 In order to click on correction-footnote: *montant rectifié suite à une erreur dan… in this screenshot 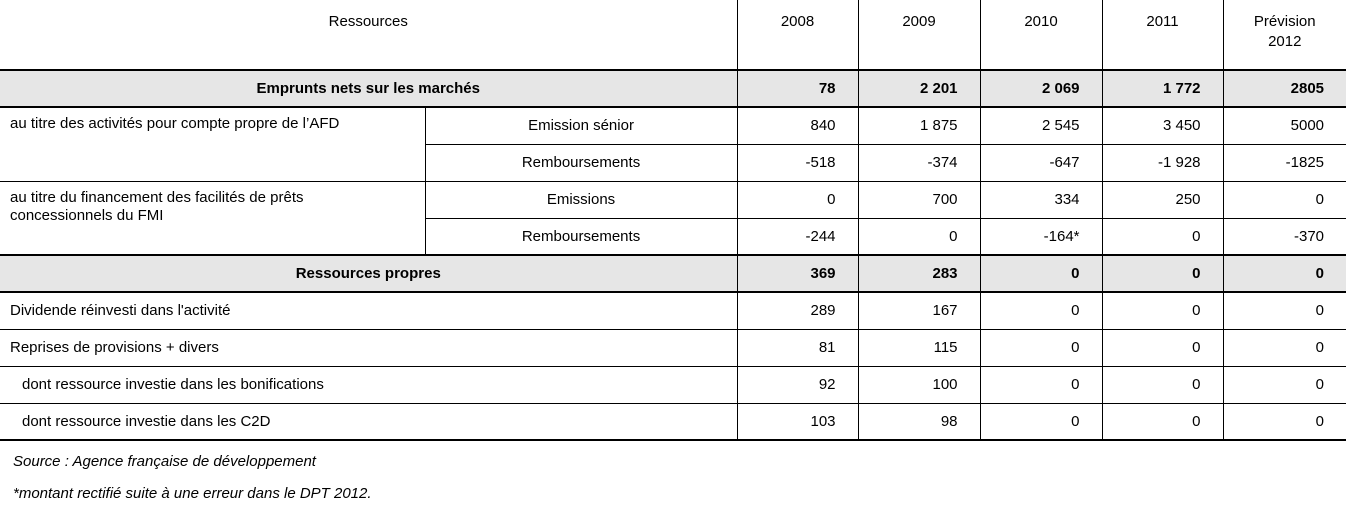, I will do `click(192, 493)`.